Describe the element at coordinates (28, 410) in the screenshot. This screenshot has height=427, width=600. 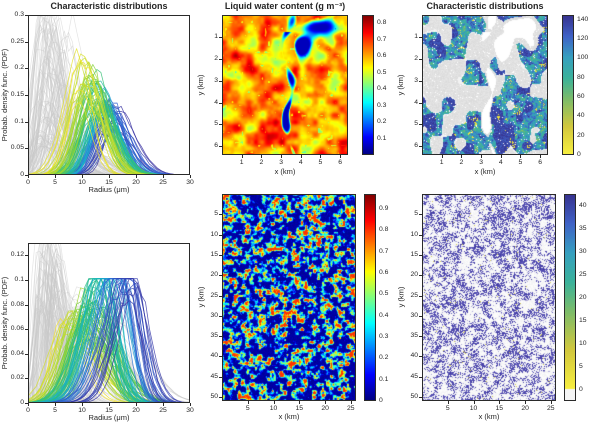
I see `pdf-characteristic-bottom-x-tick-label: 0` at that location.